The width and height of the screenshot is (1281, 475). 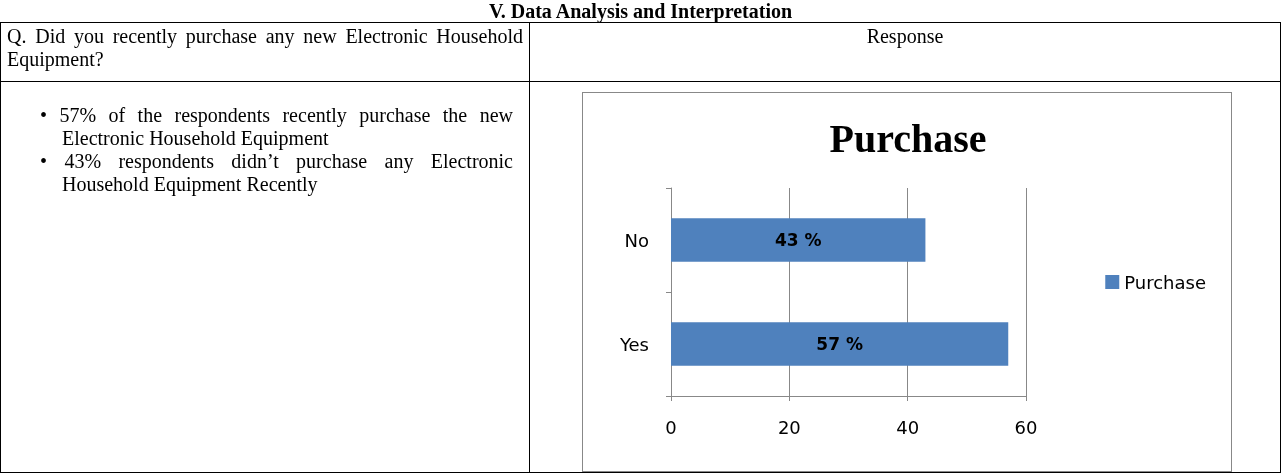 What do you see at coordinates (671, 427) in the screenshot?
I see `x-tick-label: 0` at bounding box center [671, 427].